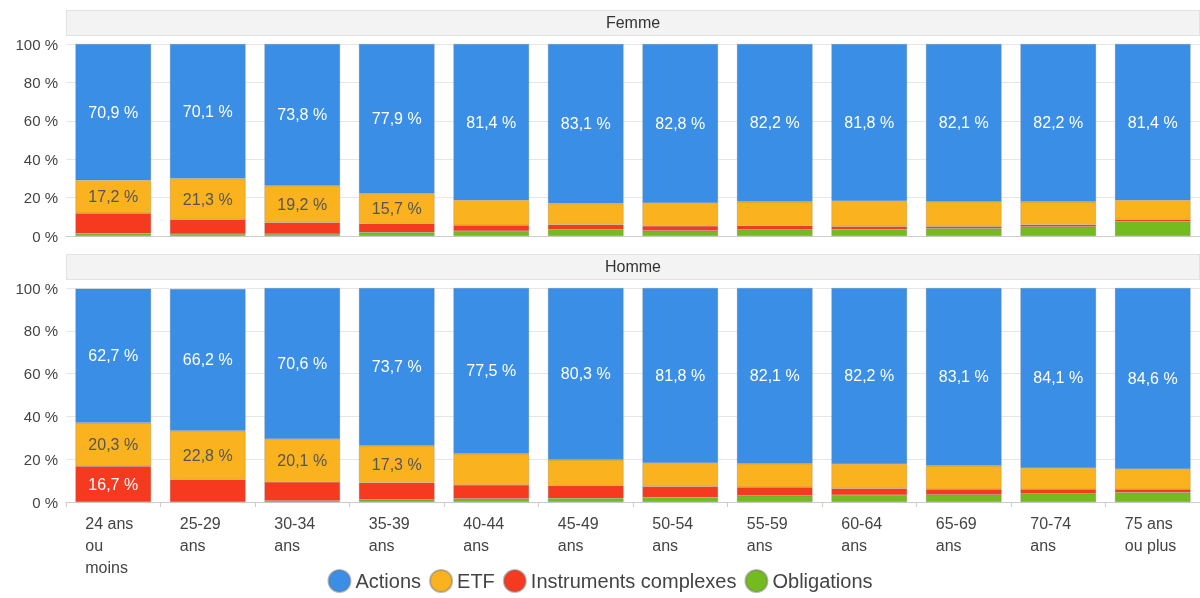 Image resolution: width=1200 pixels, height=598 pixels. I want to click on x-tick-label: 60-64 ans, so click(864, 534).